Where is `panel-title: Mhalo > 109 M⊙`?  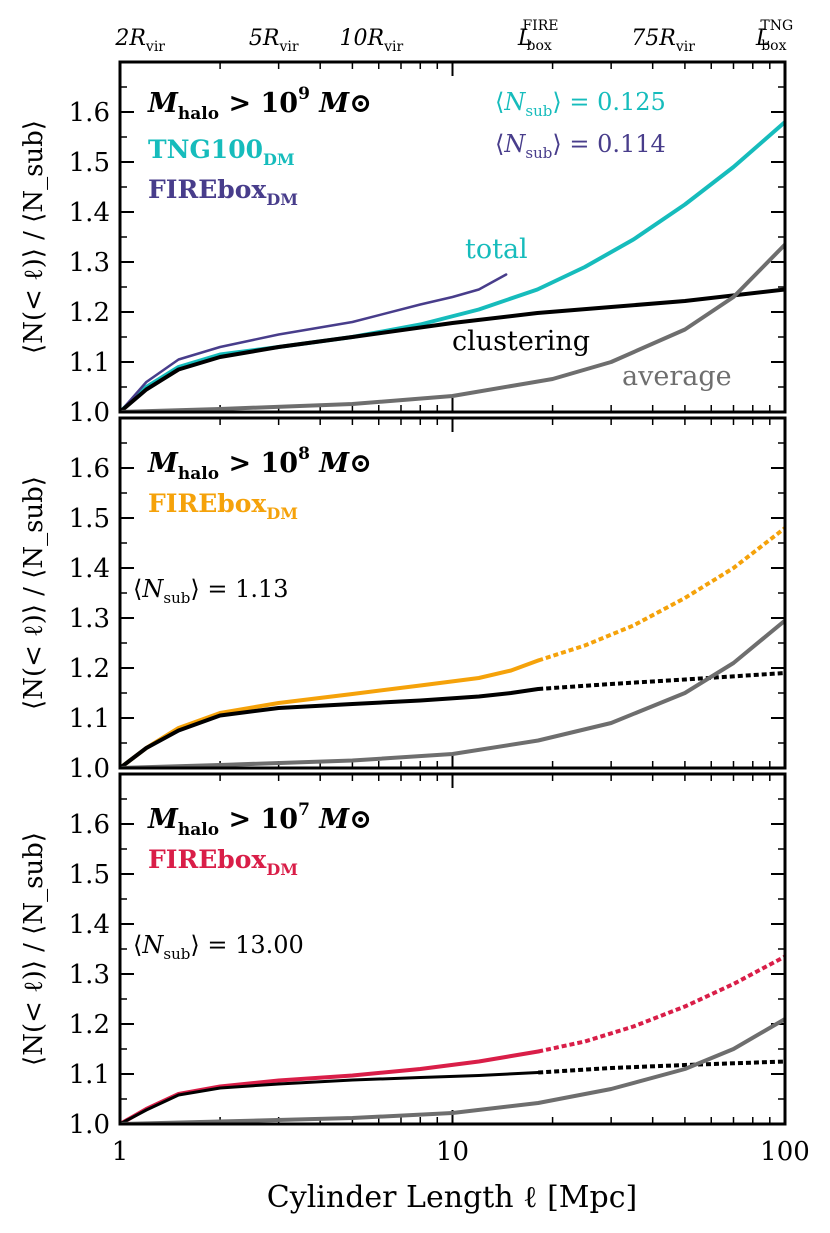
panel-title: Mhalo > 109 M⊙ is located at coordinates (259, 104).